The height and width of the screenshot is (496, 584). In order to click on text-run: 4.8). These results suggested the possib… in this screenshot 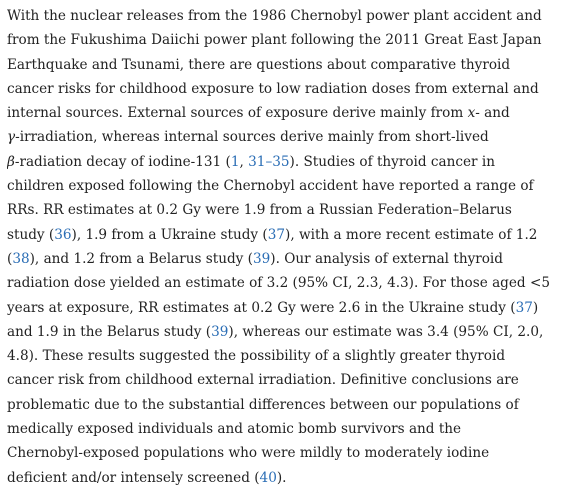, I will do `click(256, 356)`.